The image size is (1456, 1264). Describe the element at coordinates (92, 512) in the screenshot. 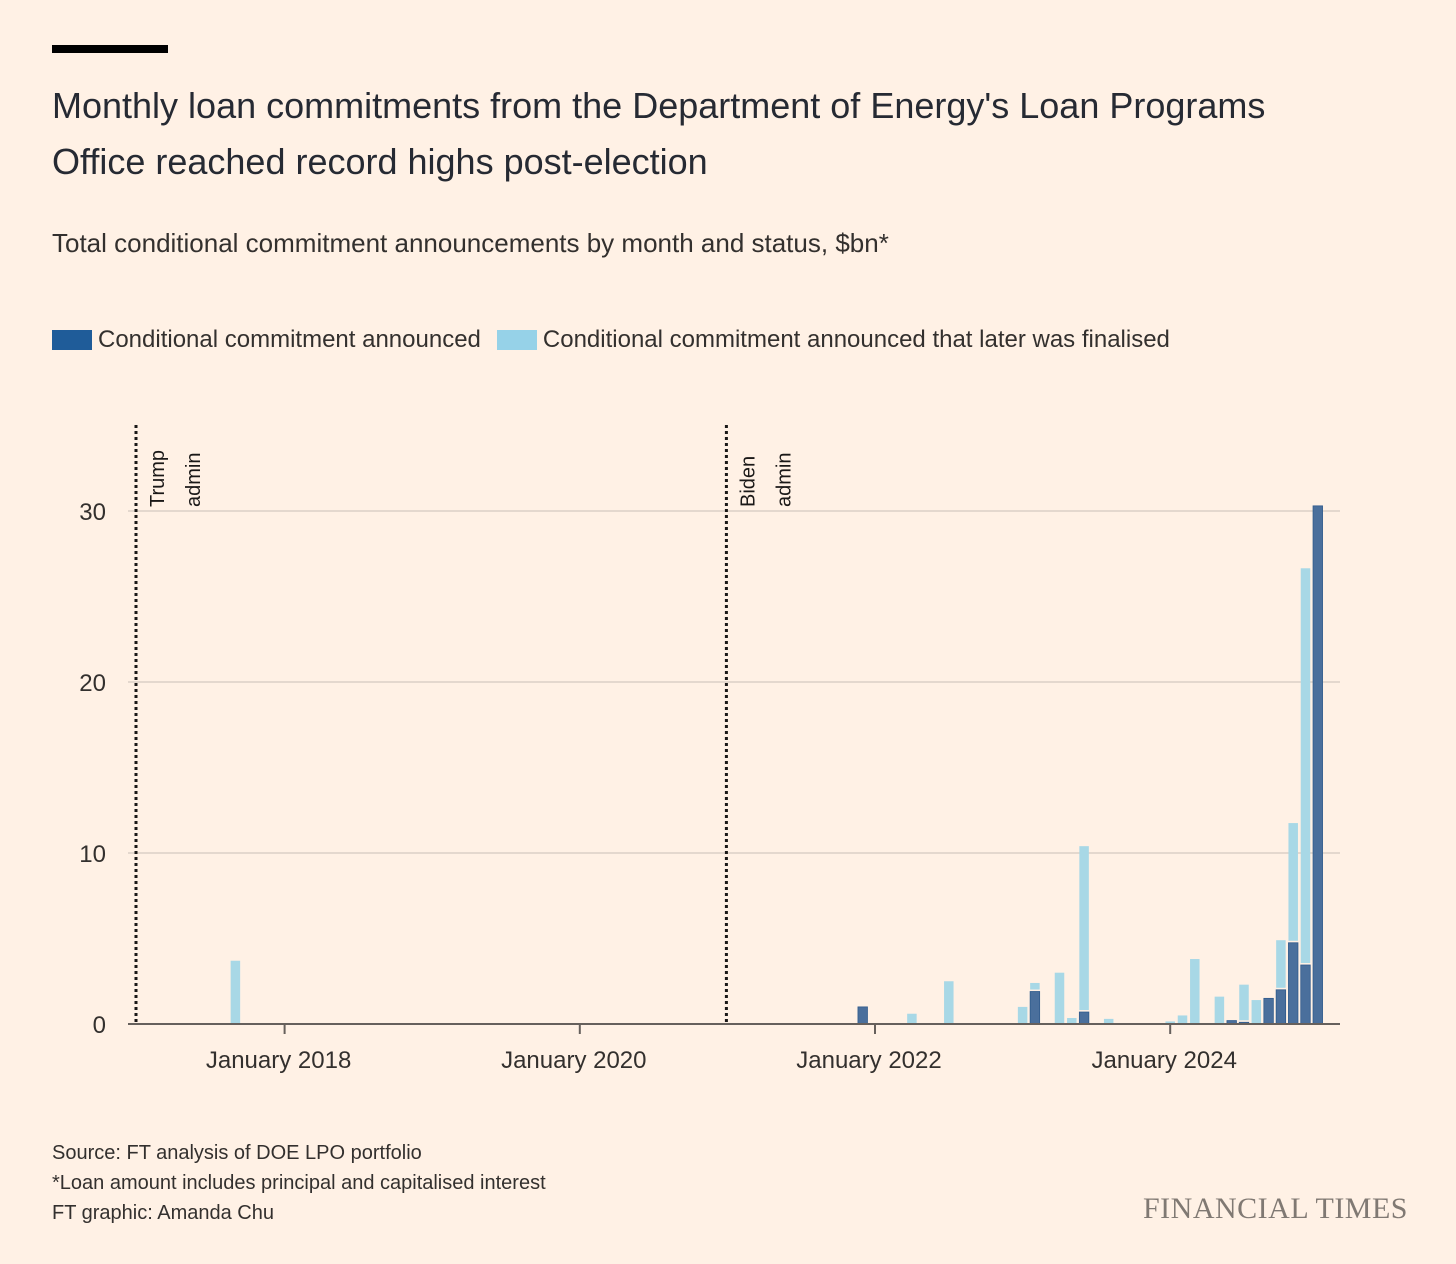

I see `y-tick-label: 30` at that location.